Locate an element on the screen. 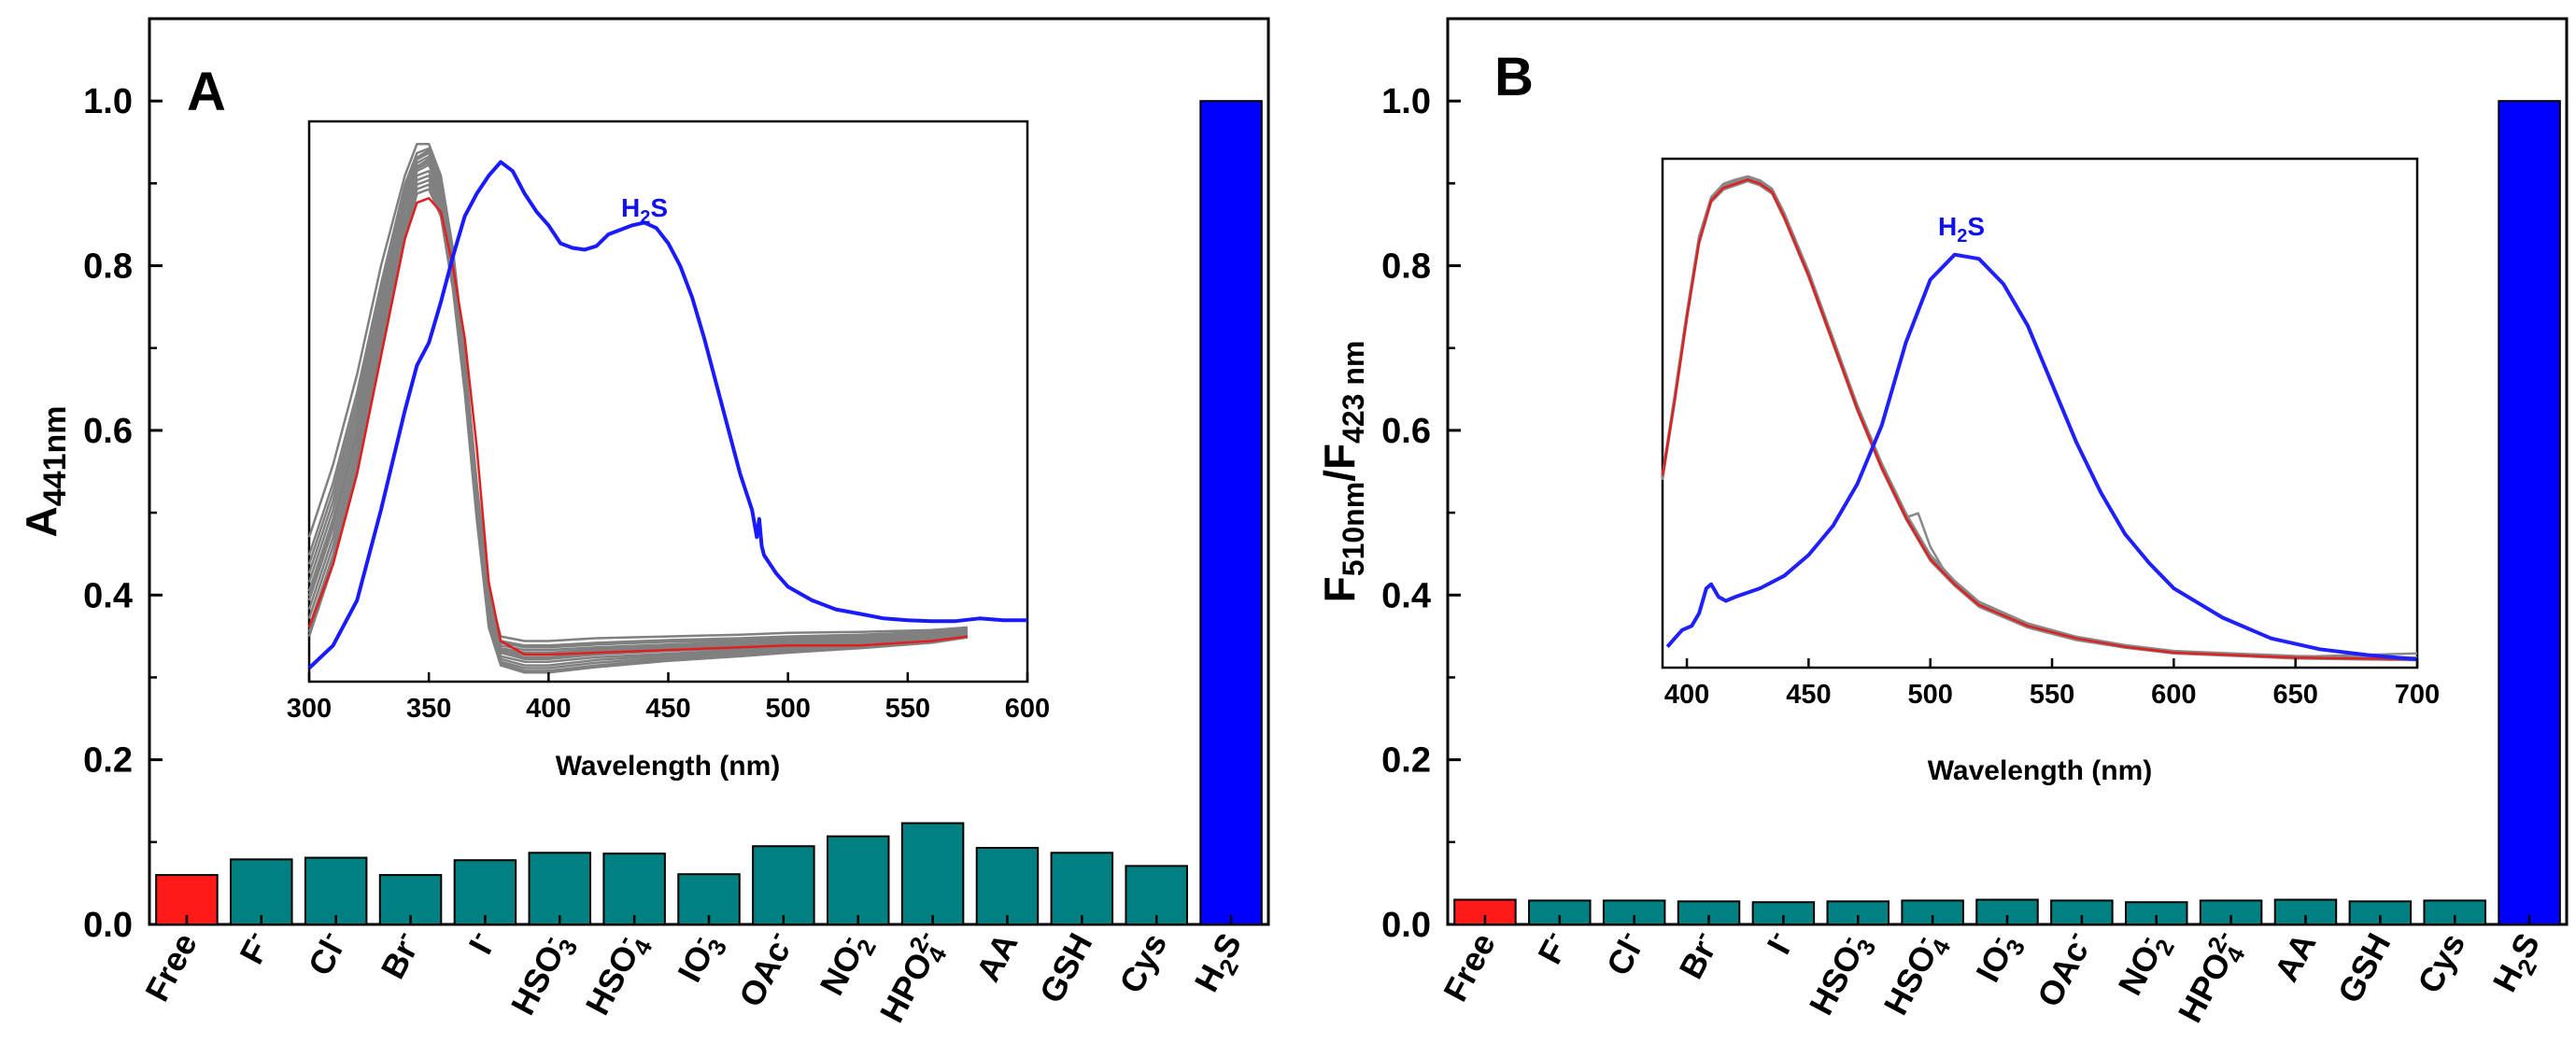 The image size is (2576, 1057). category-label-text: Cys is located at coordinates (2441, 963).